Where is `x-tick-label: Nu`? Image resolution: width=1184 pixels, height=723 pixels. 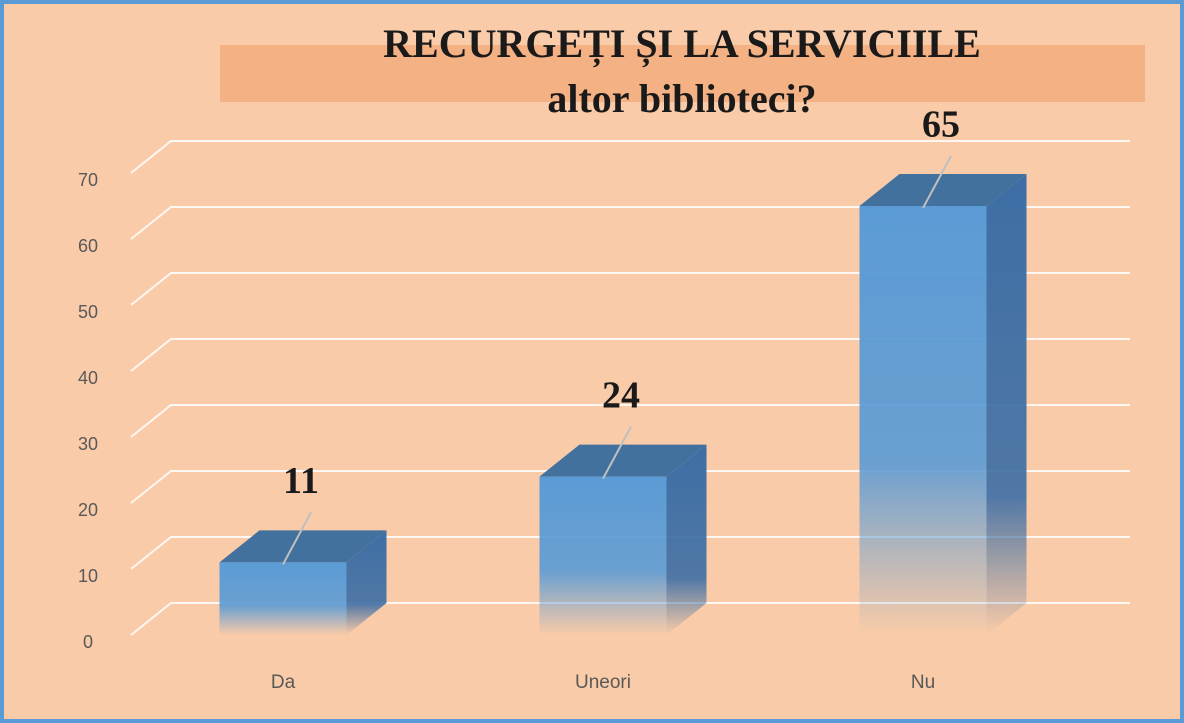 x-tick-label: Nu is located at coordinates (923, 682).